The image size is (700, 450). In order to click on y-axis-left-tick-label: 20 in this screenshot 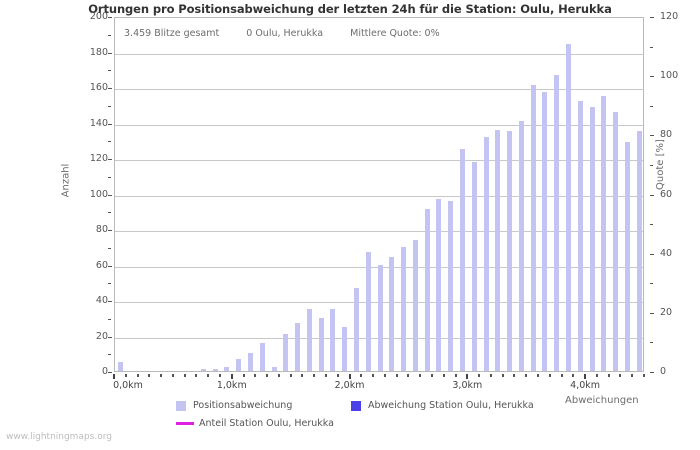, I will do `click(101, 336)`.